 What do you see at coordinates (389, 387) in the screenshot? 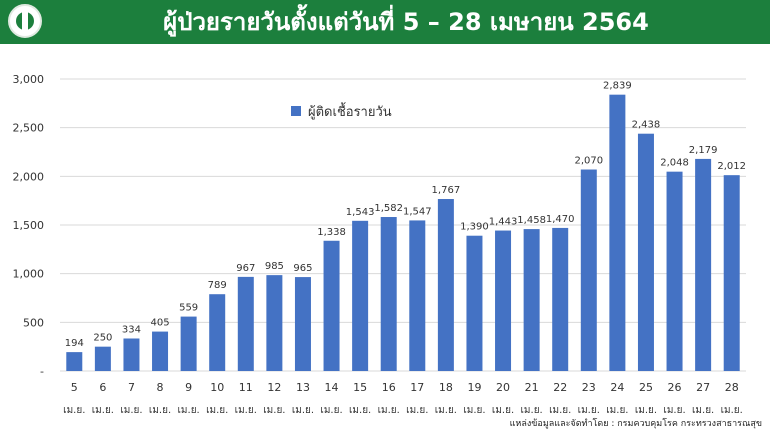
I see `x-tick-label: 16` at bounding box center [389, 387].